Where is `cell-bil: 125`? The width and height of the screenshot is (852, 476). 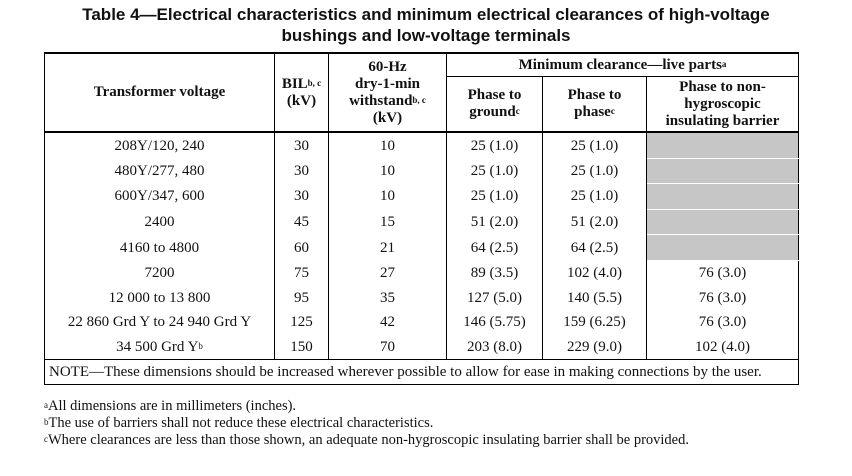
cell-bil: 125 is located at coordinates (301, 322).